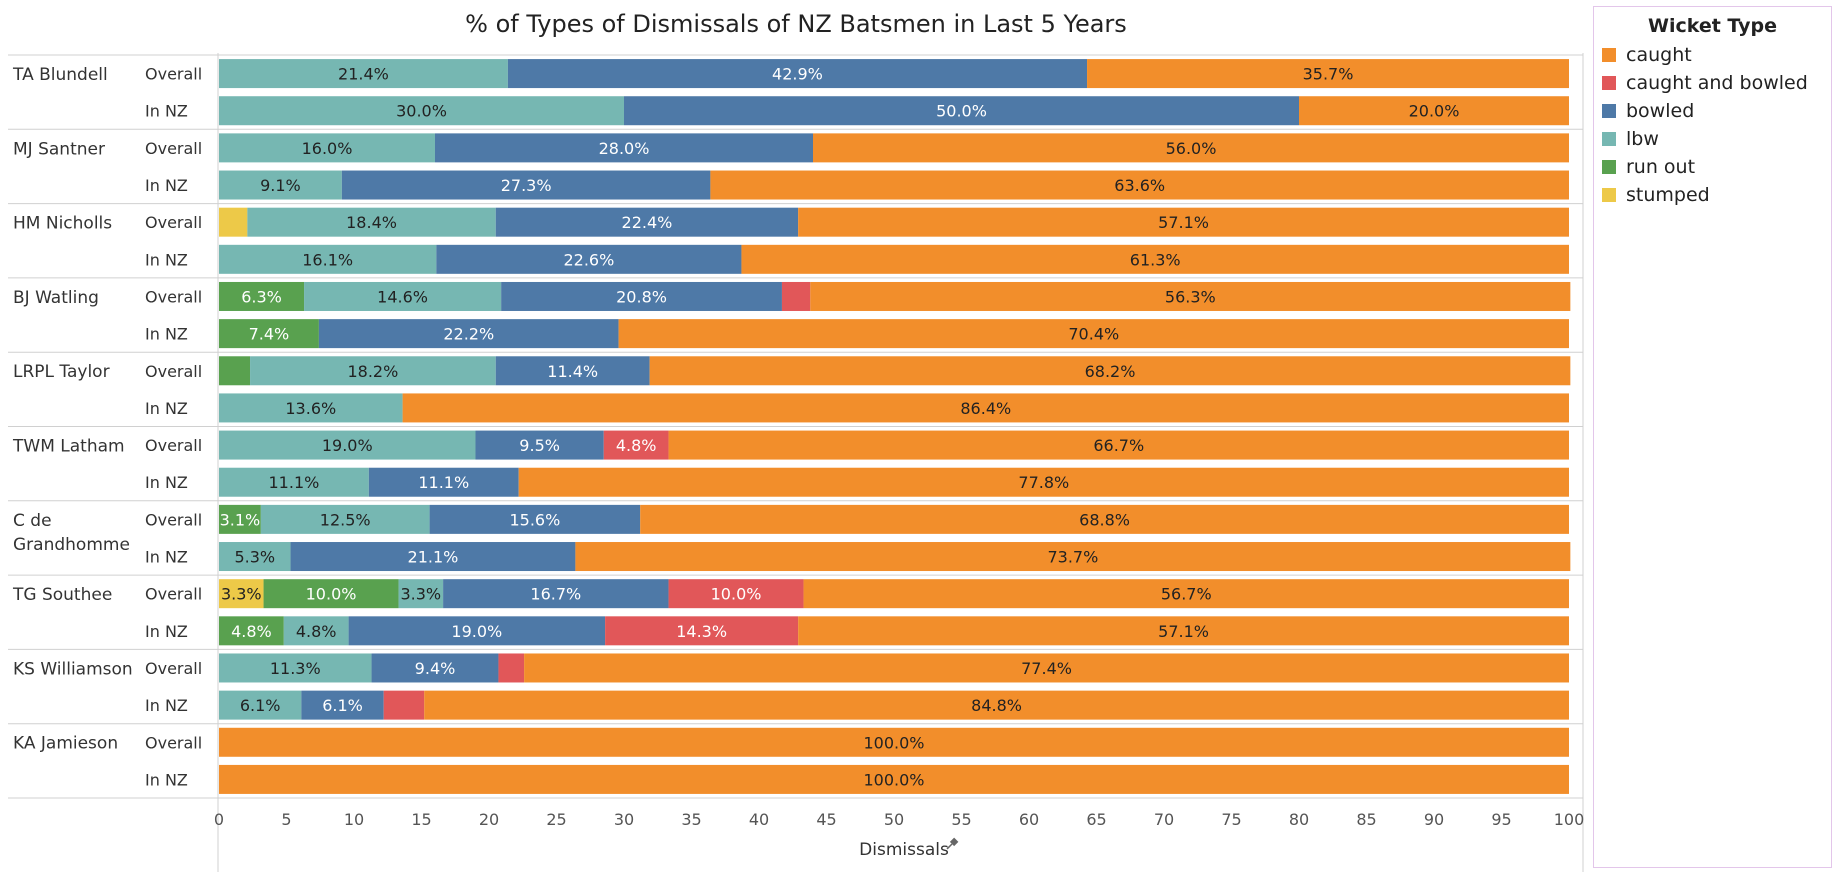  Describe the element at coordinates (489, 819) in the screenshot. I see `x-tick-label: 20` at that location.